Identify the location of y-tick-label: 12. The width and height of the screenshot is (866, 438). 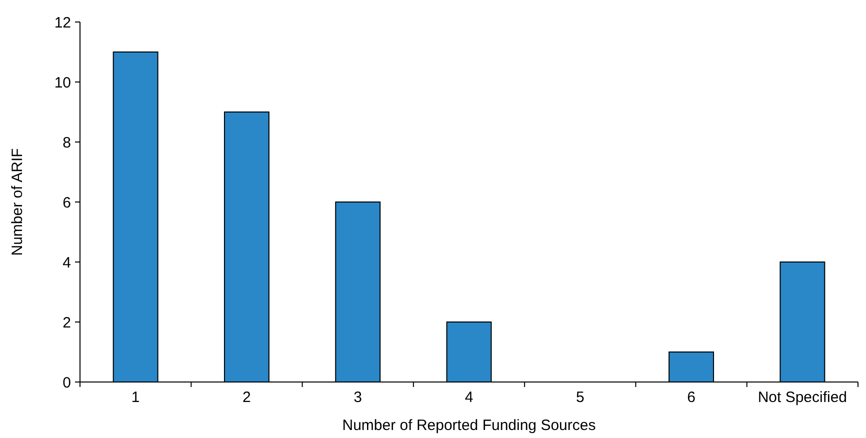
(62, 23).